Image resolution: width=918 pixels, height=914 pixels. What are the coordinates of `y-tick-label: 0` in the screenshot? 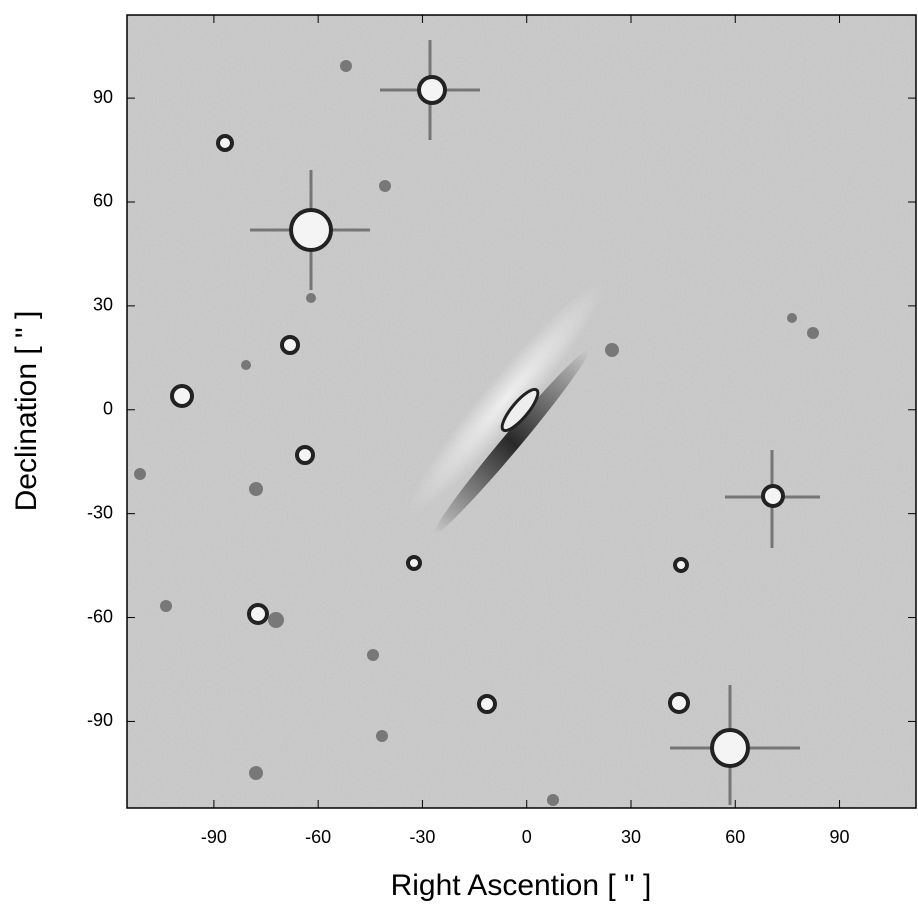 It's located at (108, 409).